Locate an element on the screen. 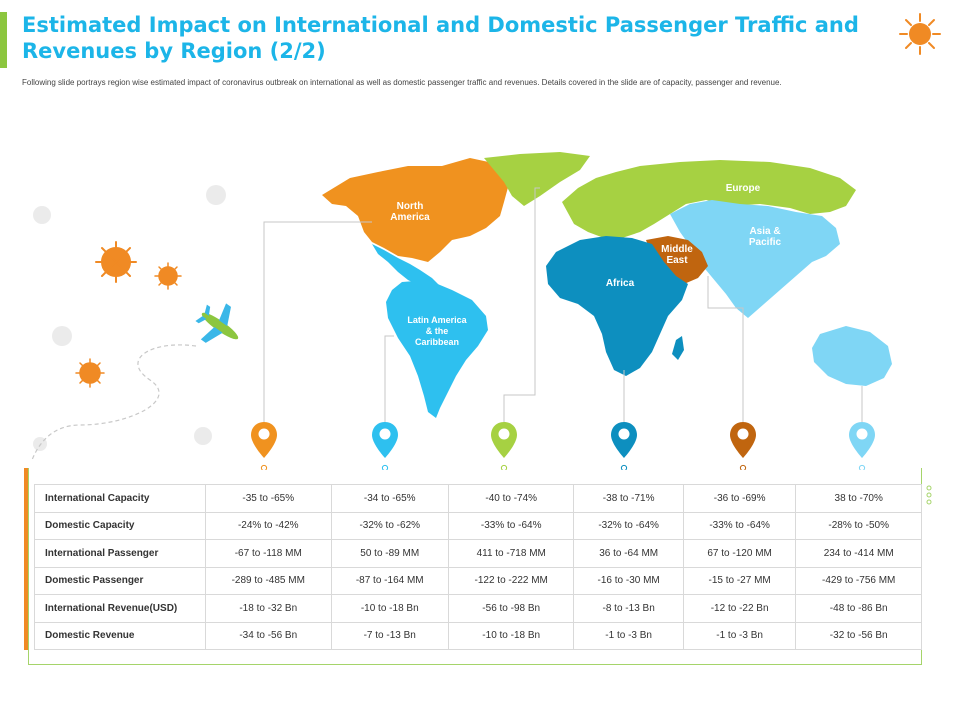 This screenshot has height=720, width=960. region-europe is located at coordinates (709, 199).